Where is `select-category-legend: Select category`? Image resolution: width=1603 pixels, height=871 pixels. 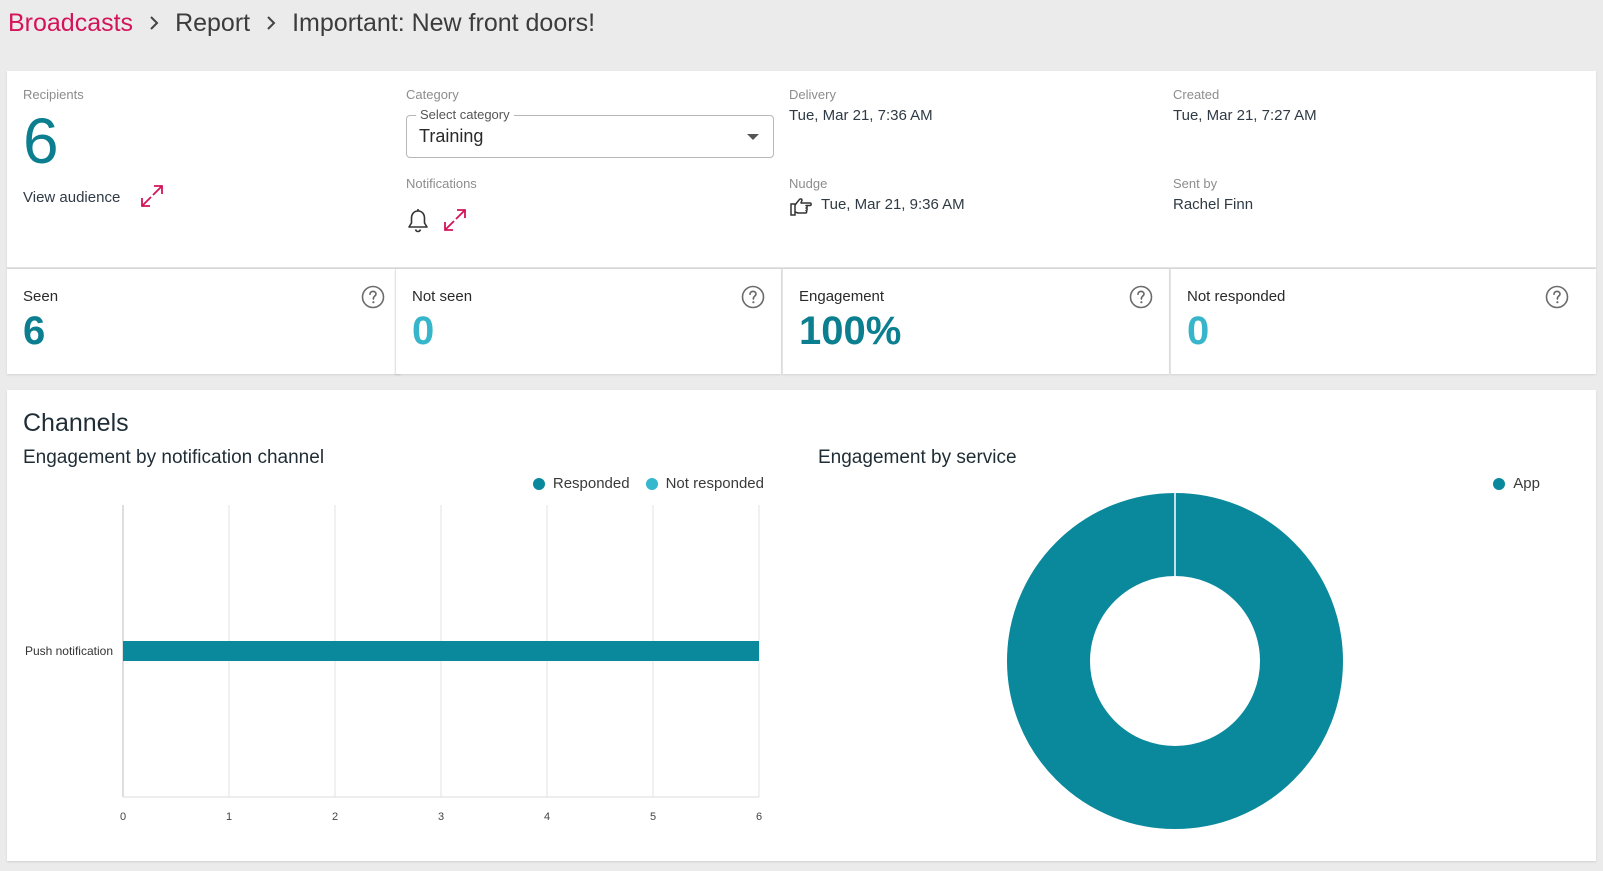
select-category-legend: Select category is located at coordinates (465, 114).